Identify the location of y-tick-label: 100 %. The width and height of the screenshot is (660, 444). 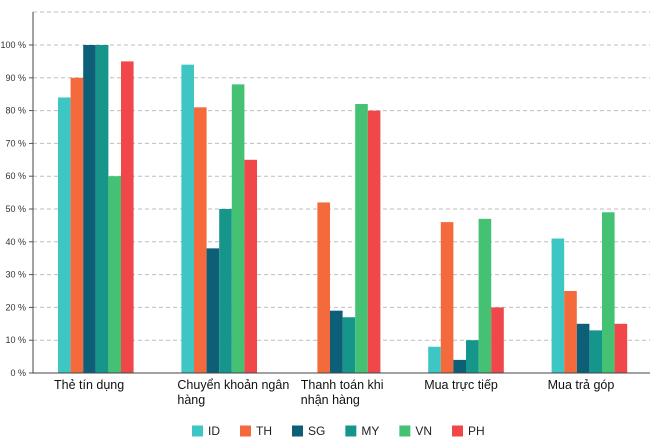
(13, 45).